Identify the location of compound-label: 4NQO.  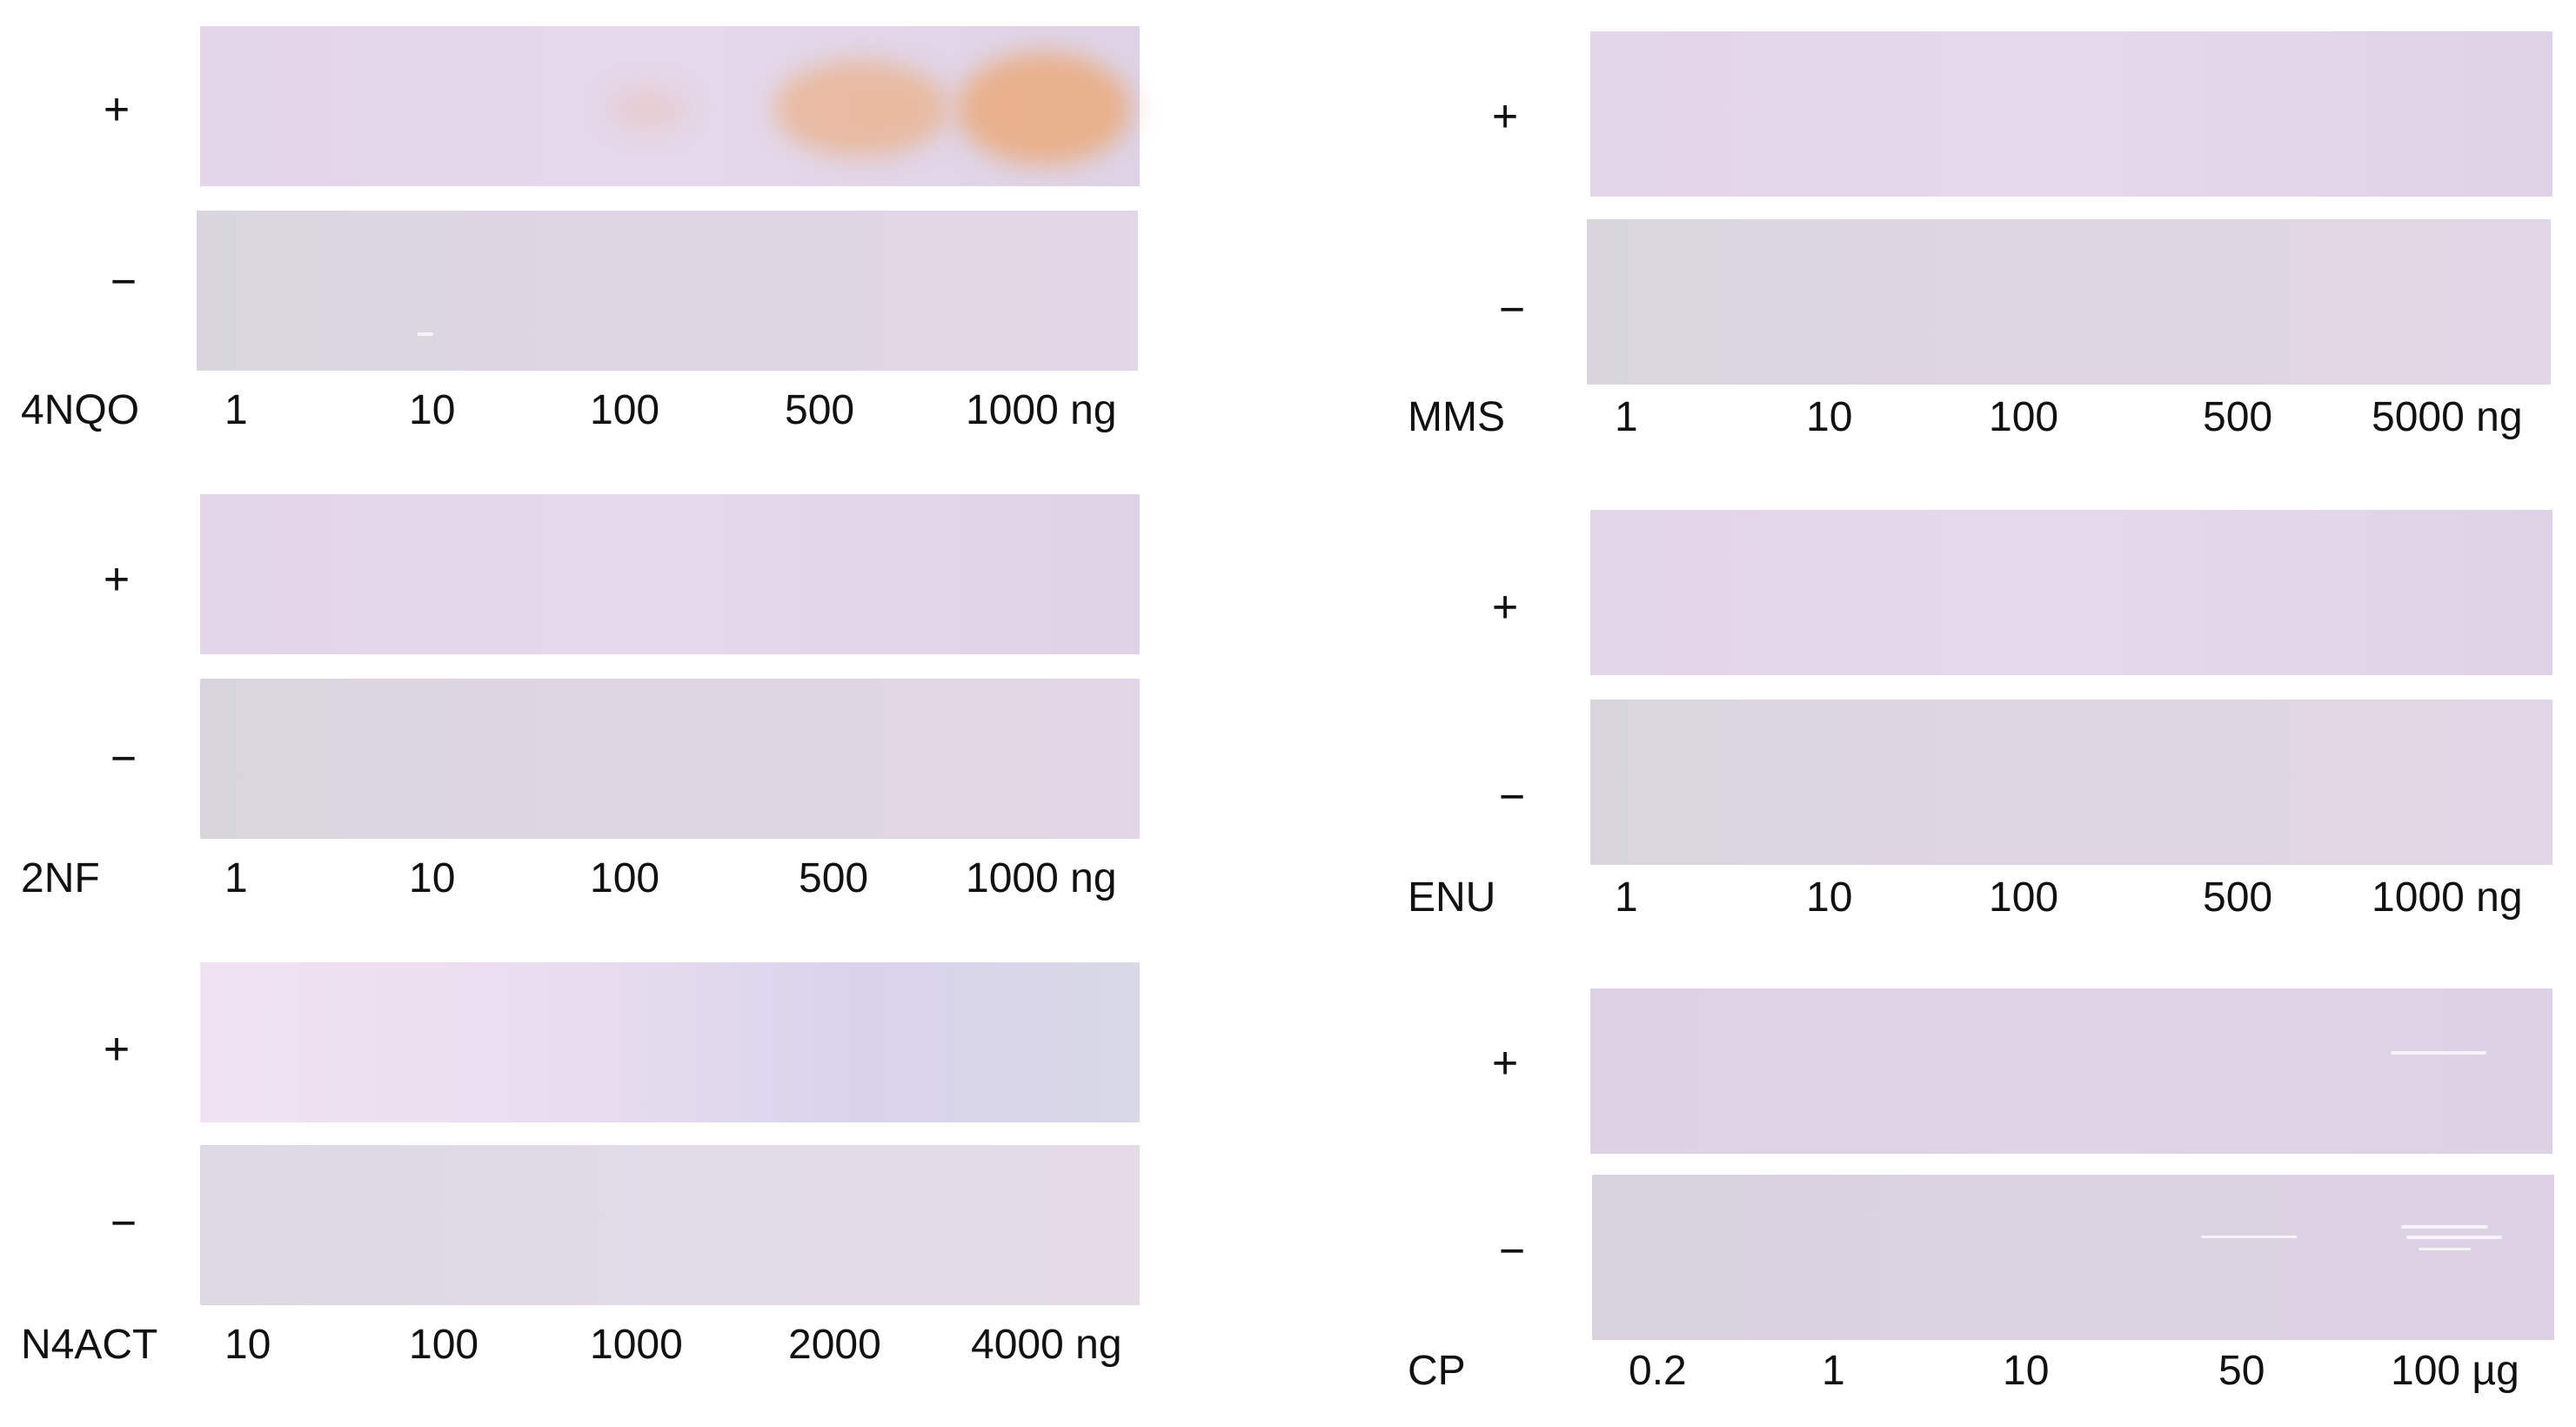
(80, 410).